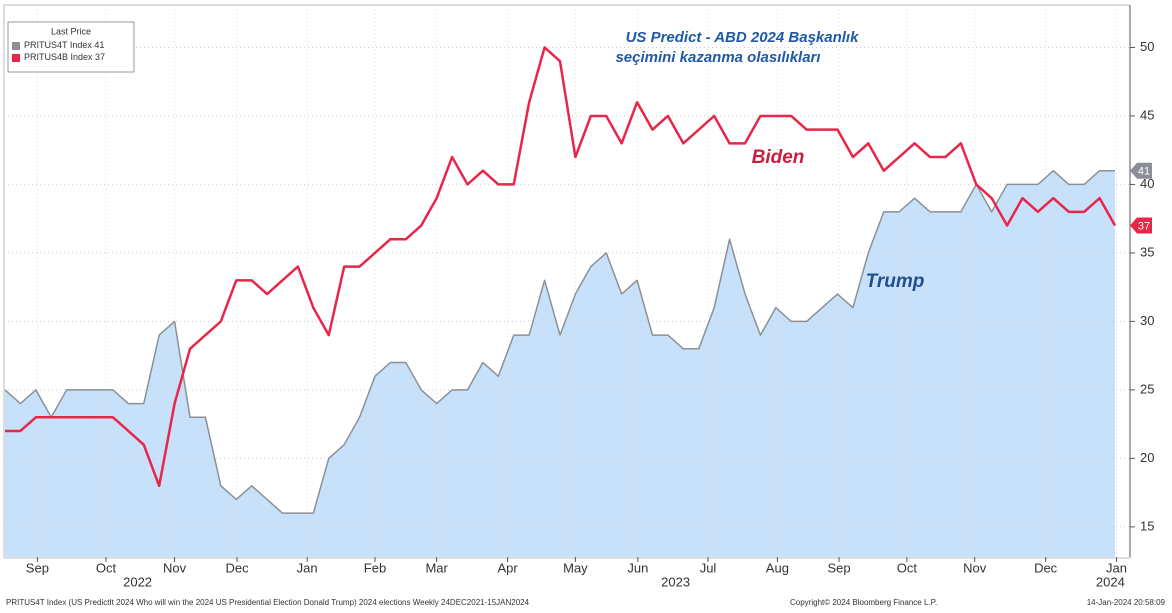 The image size is (1172, 613). Describe the element at coordinates (58, 57) in the screenshot. I see `legend-name: PRITUS4B Index` at that location.